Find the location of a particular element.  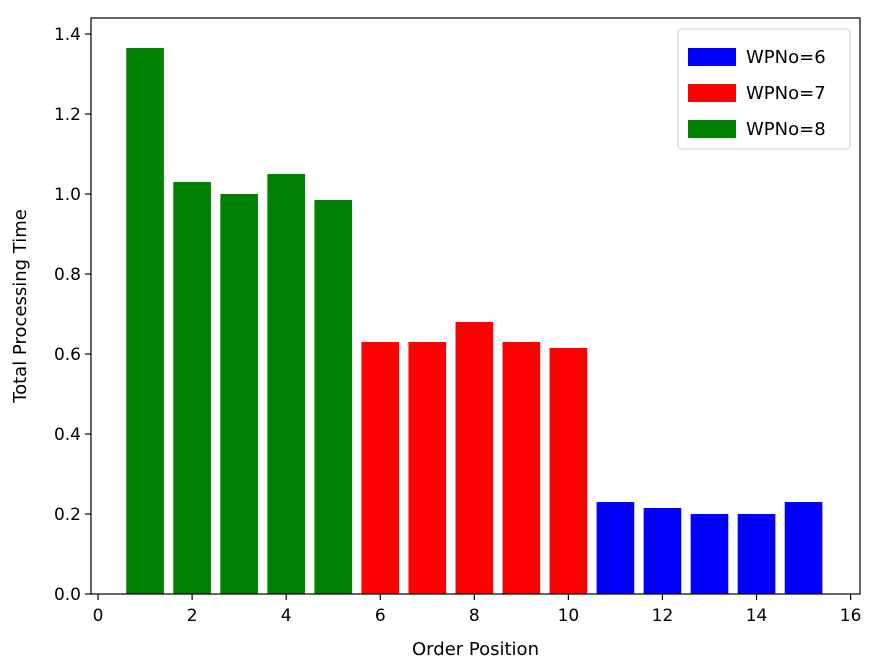

legend-label: WPNo=8 is located at coordinates (786, 129).